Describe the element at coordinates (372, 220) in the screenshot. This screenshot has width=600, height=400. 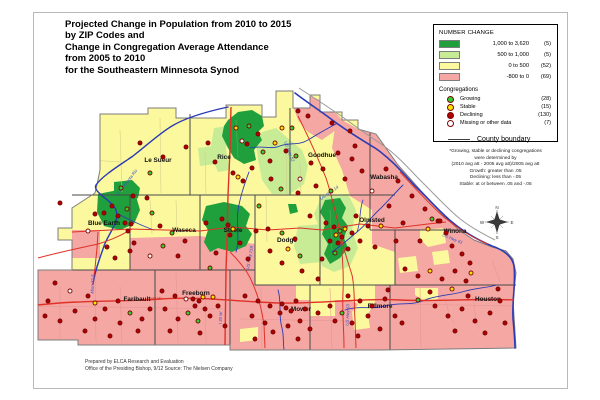
I see `county-label-olmsted: Olmsted` at that location.